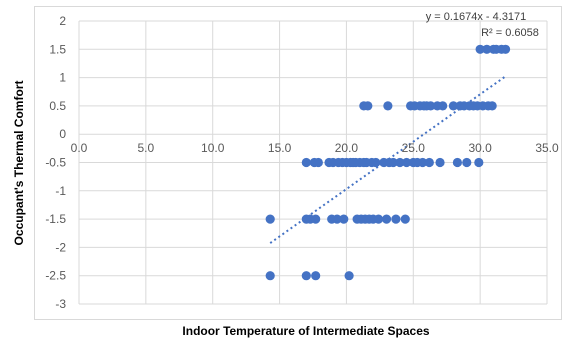  Describe the element at coordinates (60, 191) in the screenshot. I see `y-tick-label: -1` at that location.